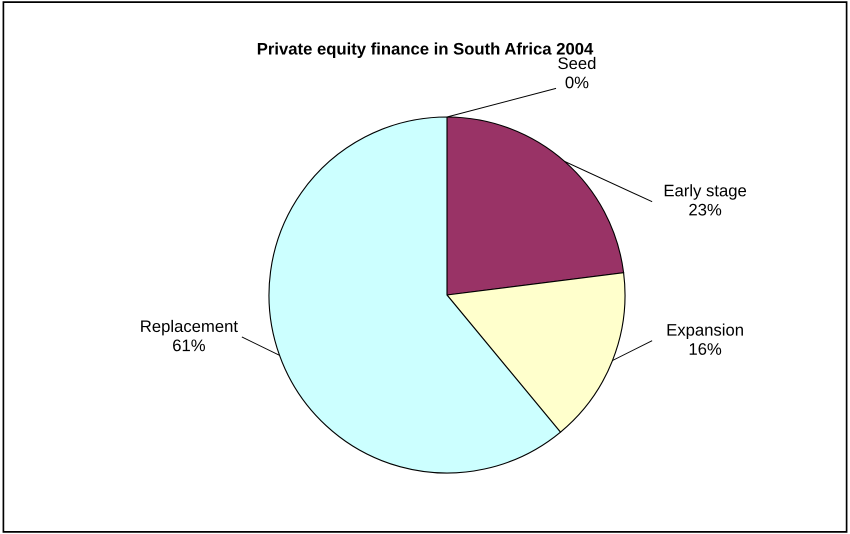  What do you see at coordinates (705, 192) in the screenshot?
I see `slice-label: Early stage` at bounding box center [705, 192].